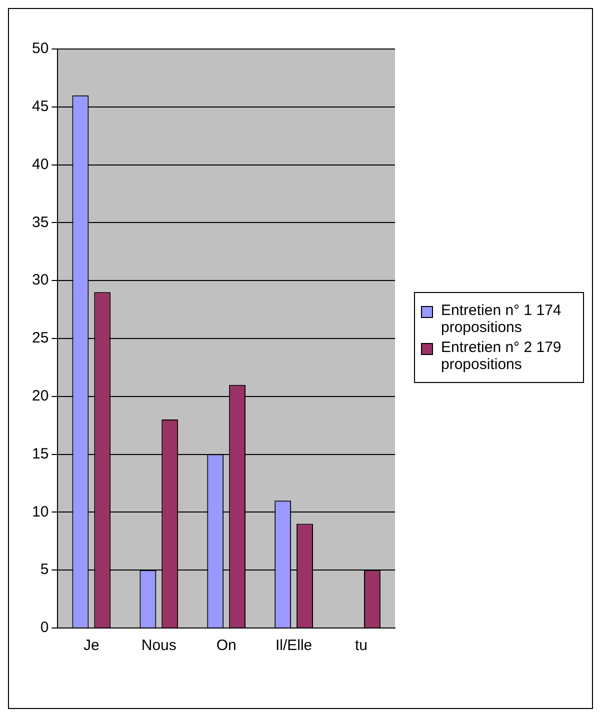 The width and height of the screenshot is (601, 717). I want to click on x-tick-label: Nous, so click(158, 645).